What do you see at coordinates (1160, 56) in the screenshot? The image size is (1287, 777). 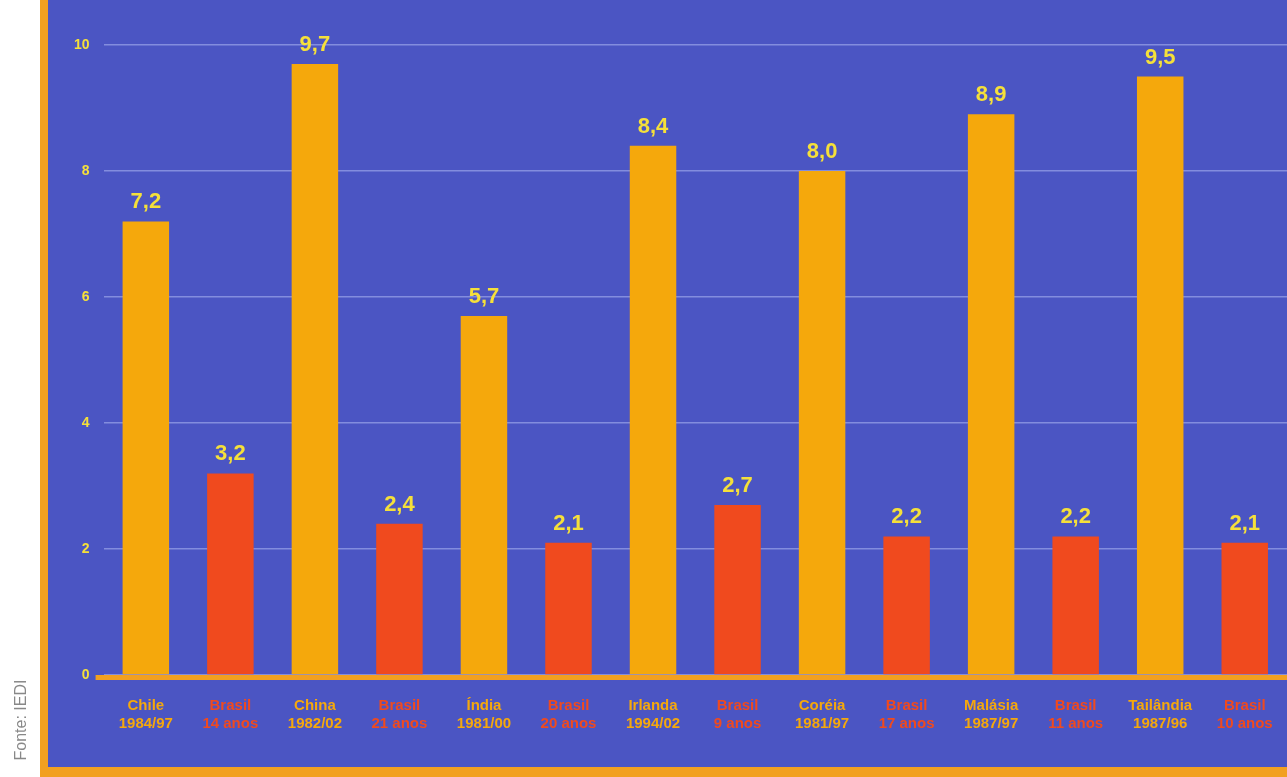 I see `data-label: 9,5` at bounding box center [1160, 56].